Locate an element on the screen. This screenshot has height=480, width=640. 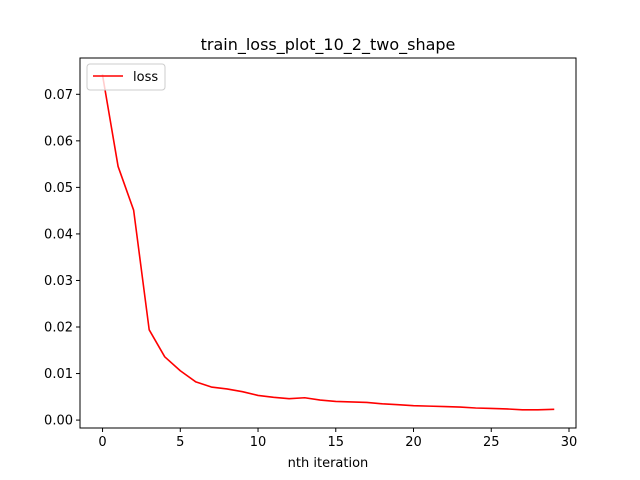
x-tick-label: 0 is located at coordinates (102, 442).